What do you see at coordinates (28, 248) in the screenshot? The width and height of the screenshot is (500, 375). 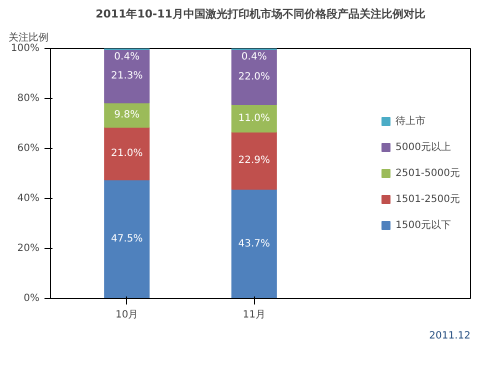 I see `y-tick-label: 20%` at bounding box center [28, 248].